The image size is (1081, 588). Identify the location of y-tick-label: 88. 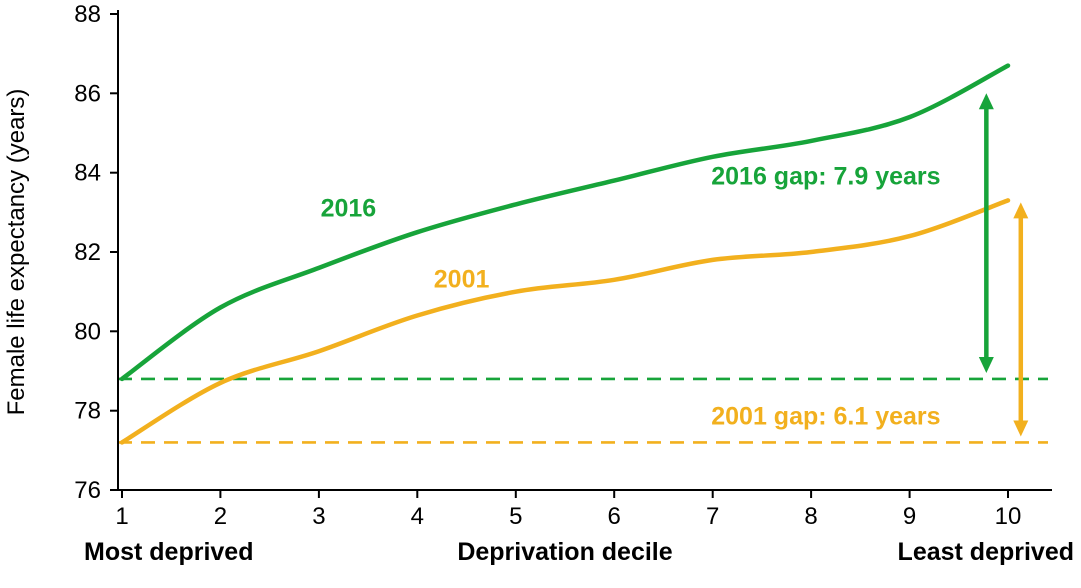
(87, 14).